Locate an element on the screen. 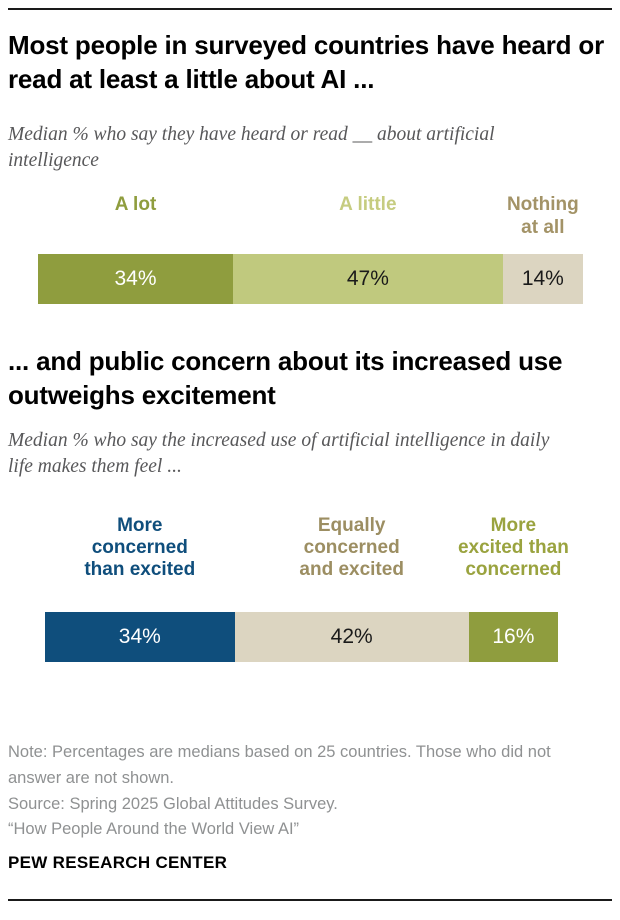 This screenshot has width=620, height=920. bar-segment-1: 47% is located at coordinates (368, 279).